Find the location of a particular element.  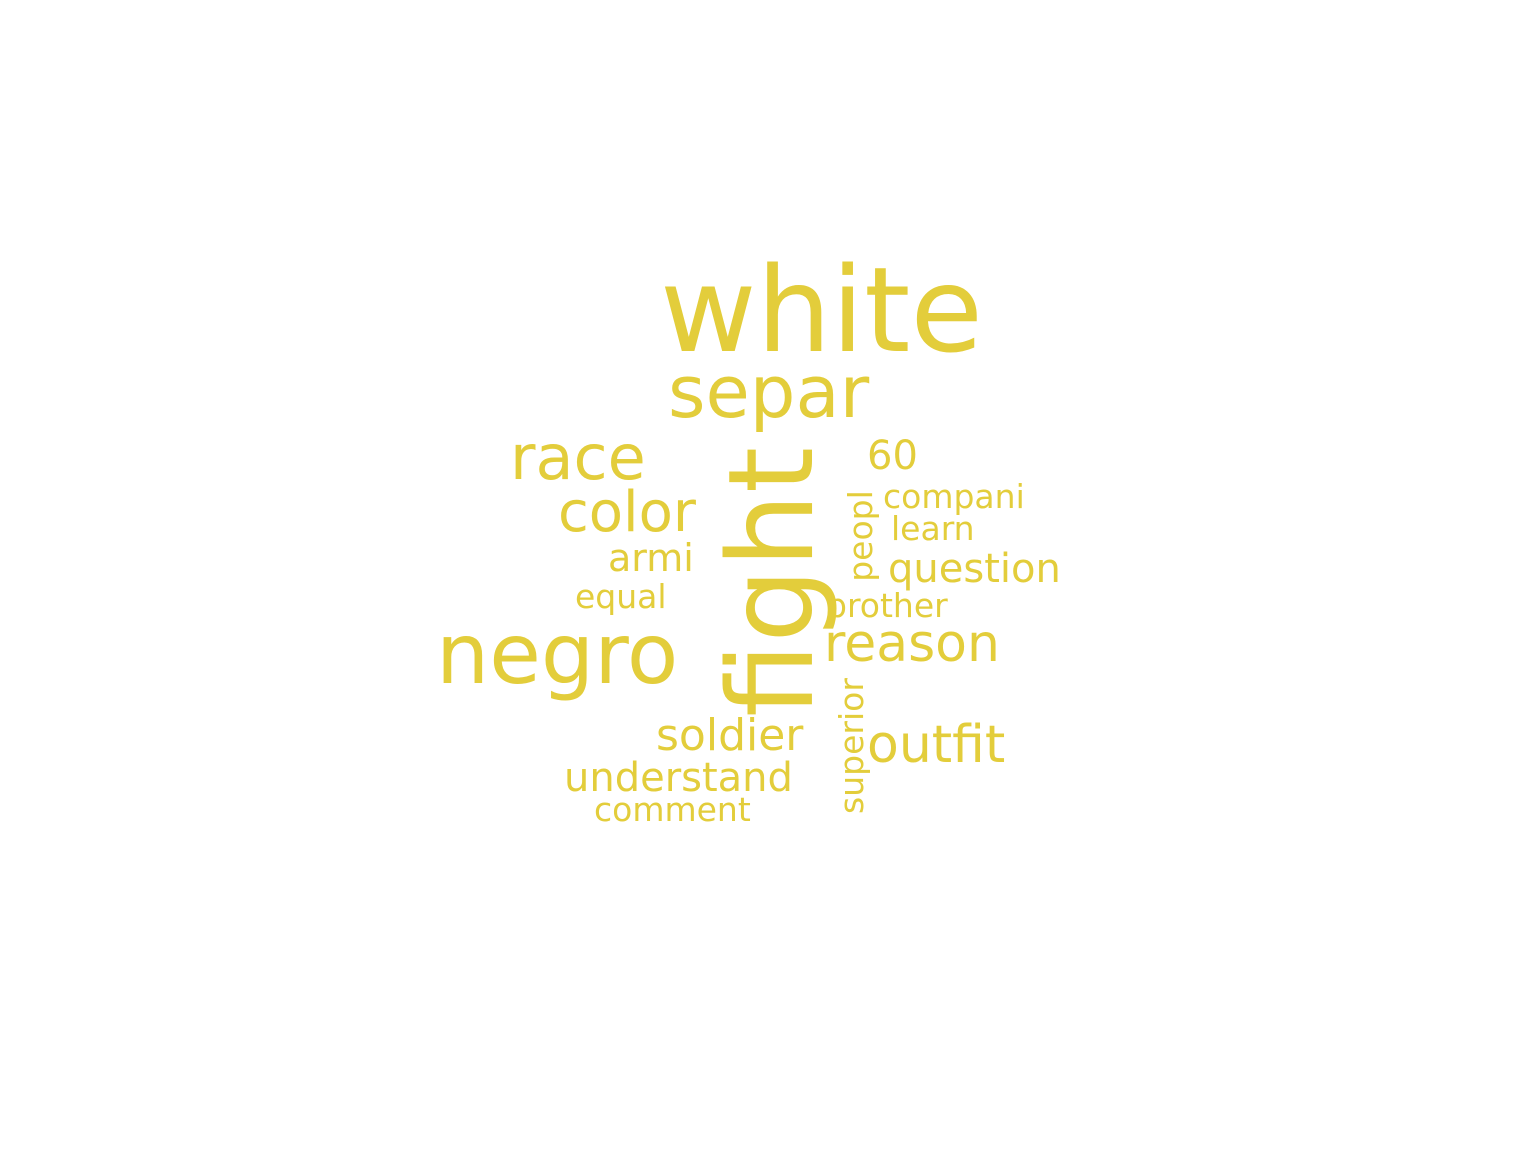

word-question: question is located at coordinates (974, 569).